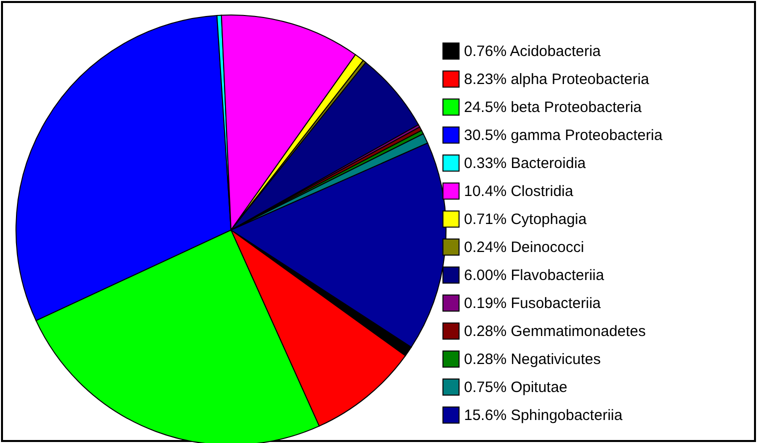 The height and width of the screenshot is (443, 757). Describe the element at coordinates (544, 415) in the screenshot. I see `legend-label: 15.6% Sphingobacteriia` at that location.